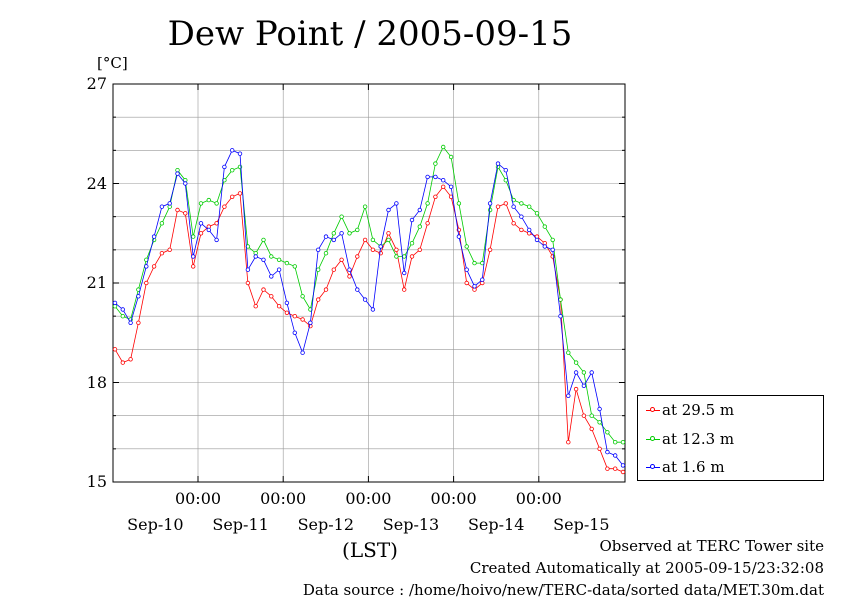  Describe the element at coordinates (96, 83) in the screenshot. I see `y-tick-label: 27` at that location.